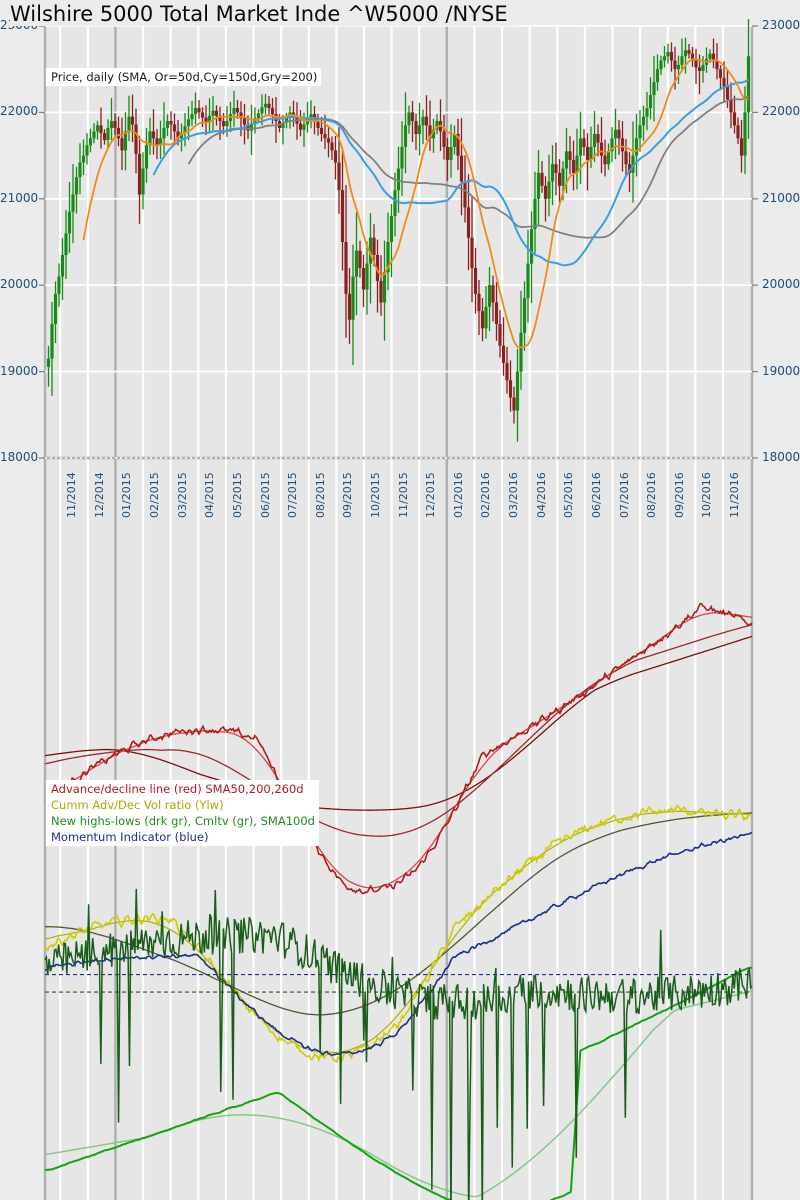 The image size is (800, 1200). Describe the element at coordinates (130, 837) in the screenshot. I see `indicator-legend-line-3: Momentum Indicator (blue)` at that location.